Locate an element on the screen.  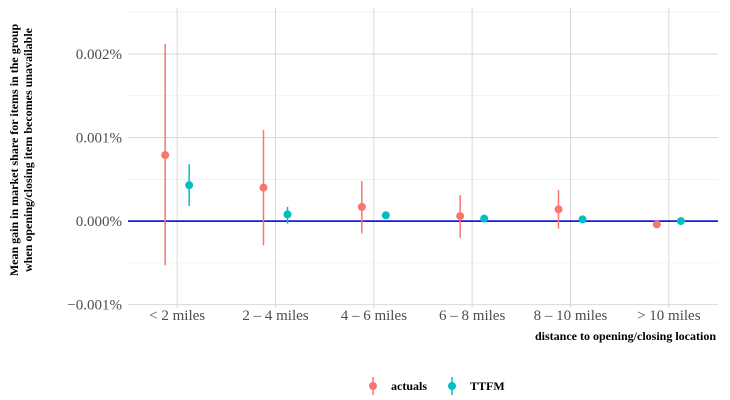
y-tick-label: 0.002% is located at coordinates (99, 55).